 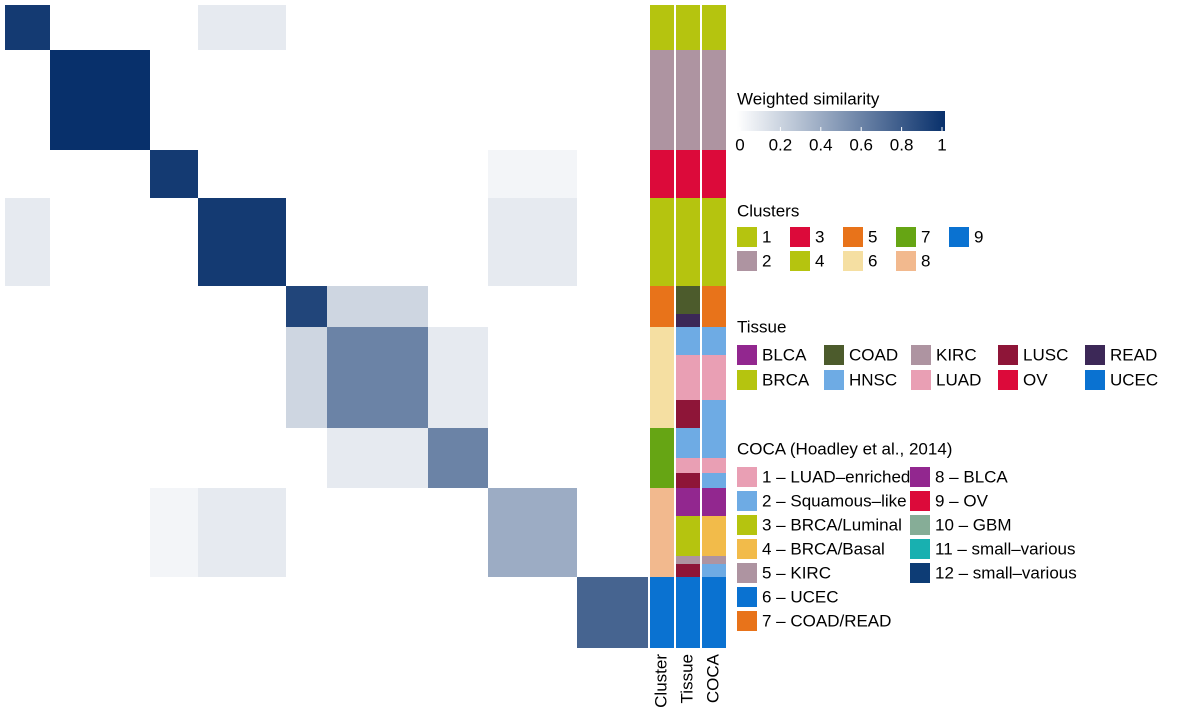 I want to click on legend-label: 5 – KIRC, so click(x=796, y=572).